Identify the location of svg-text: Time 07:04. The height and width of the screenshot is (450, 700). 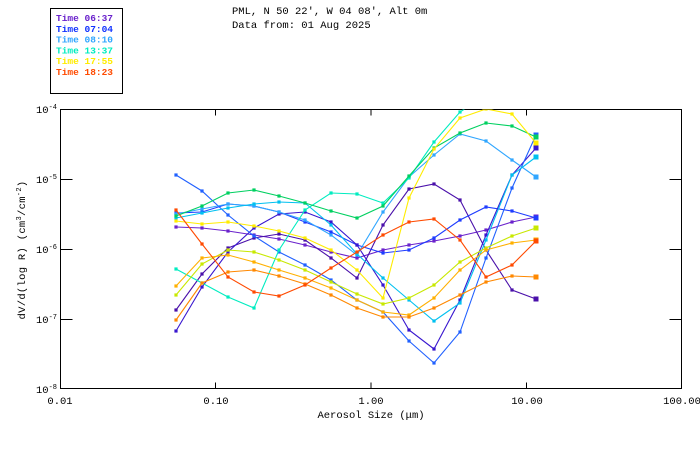
(84, 29).